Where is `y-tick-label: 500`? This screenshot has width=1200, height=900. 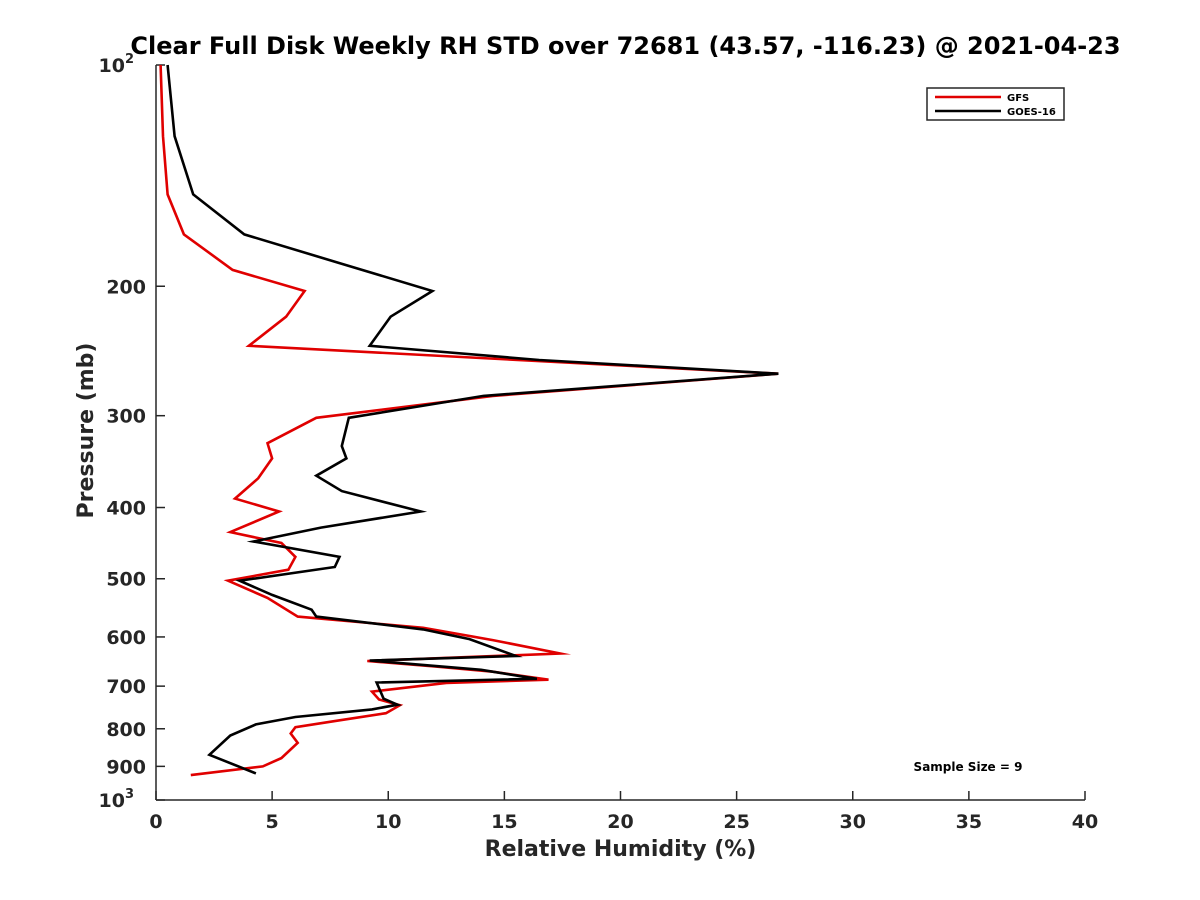
y-tick-label: 500 is located at coordinates (126, 580).